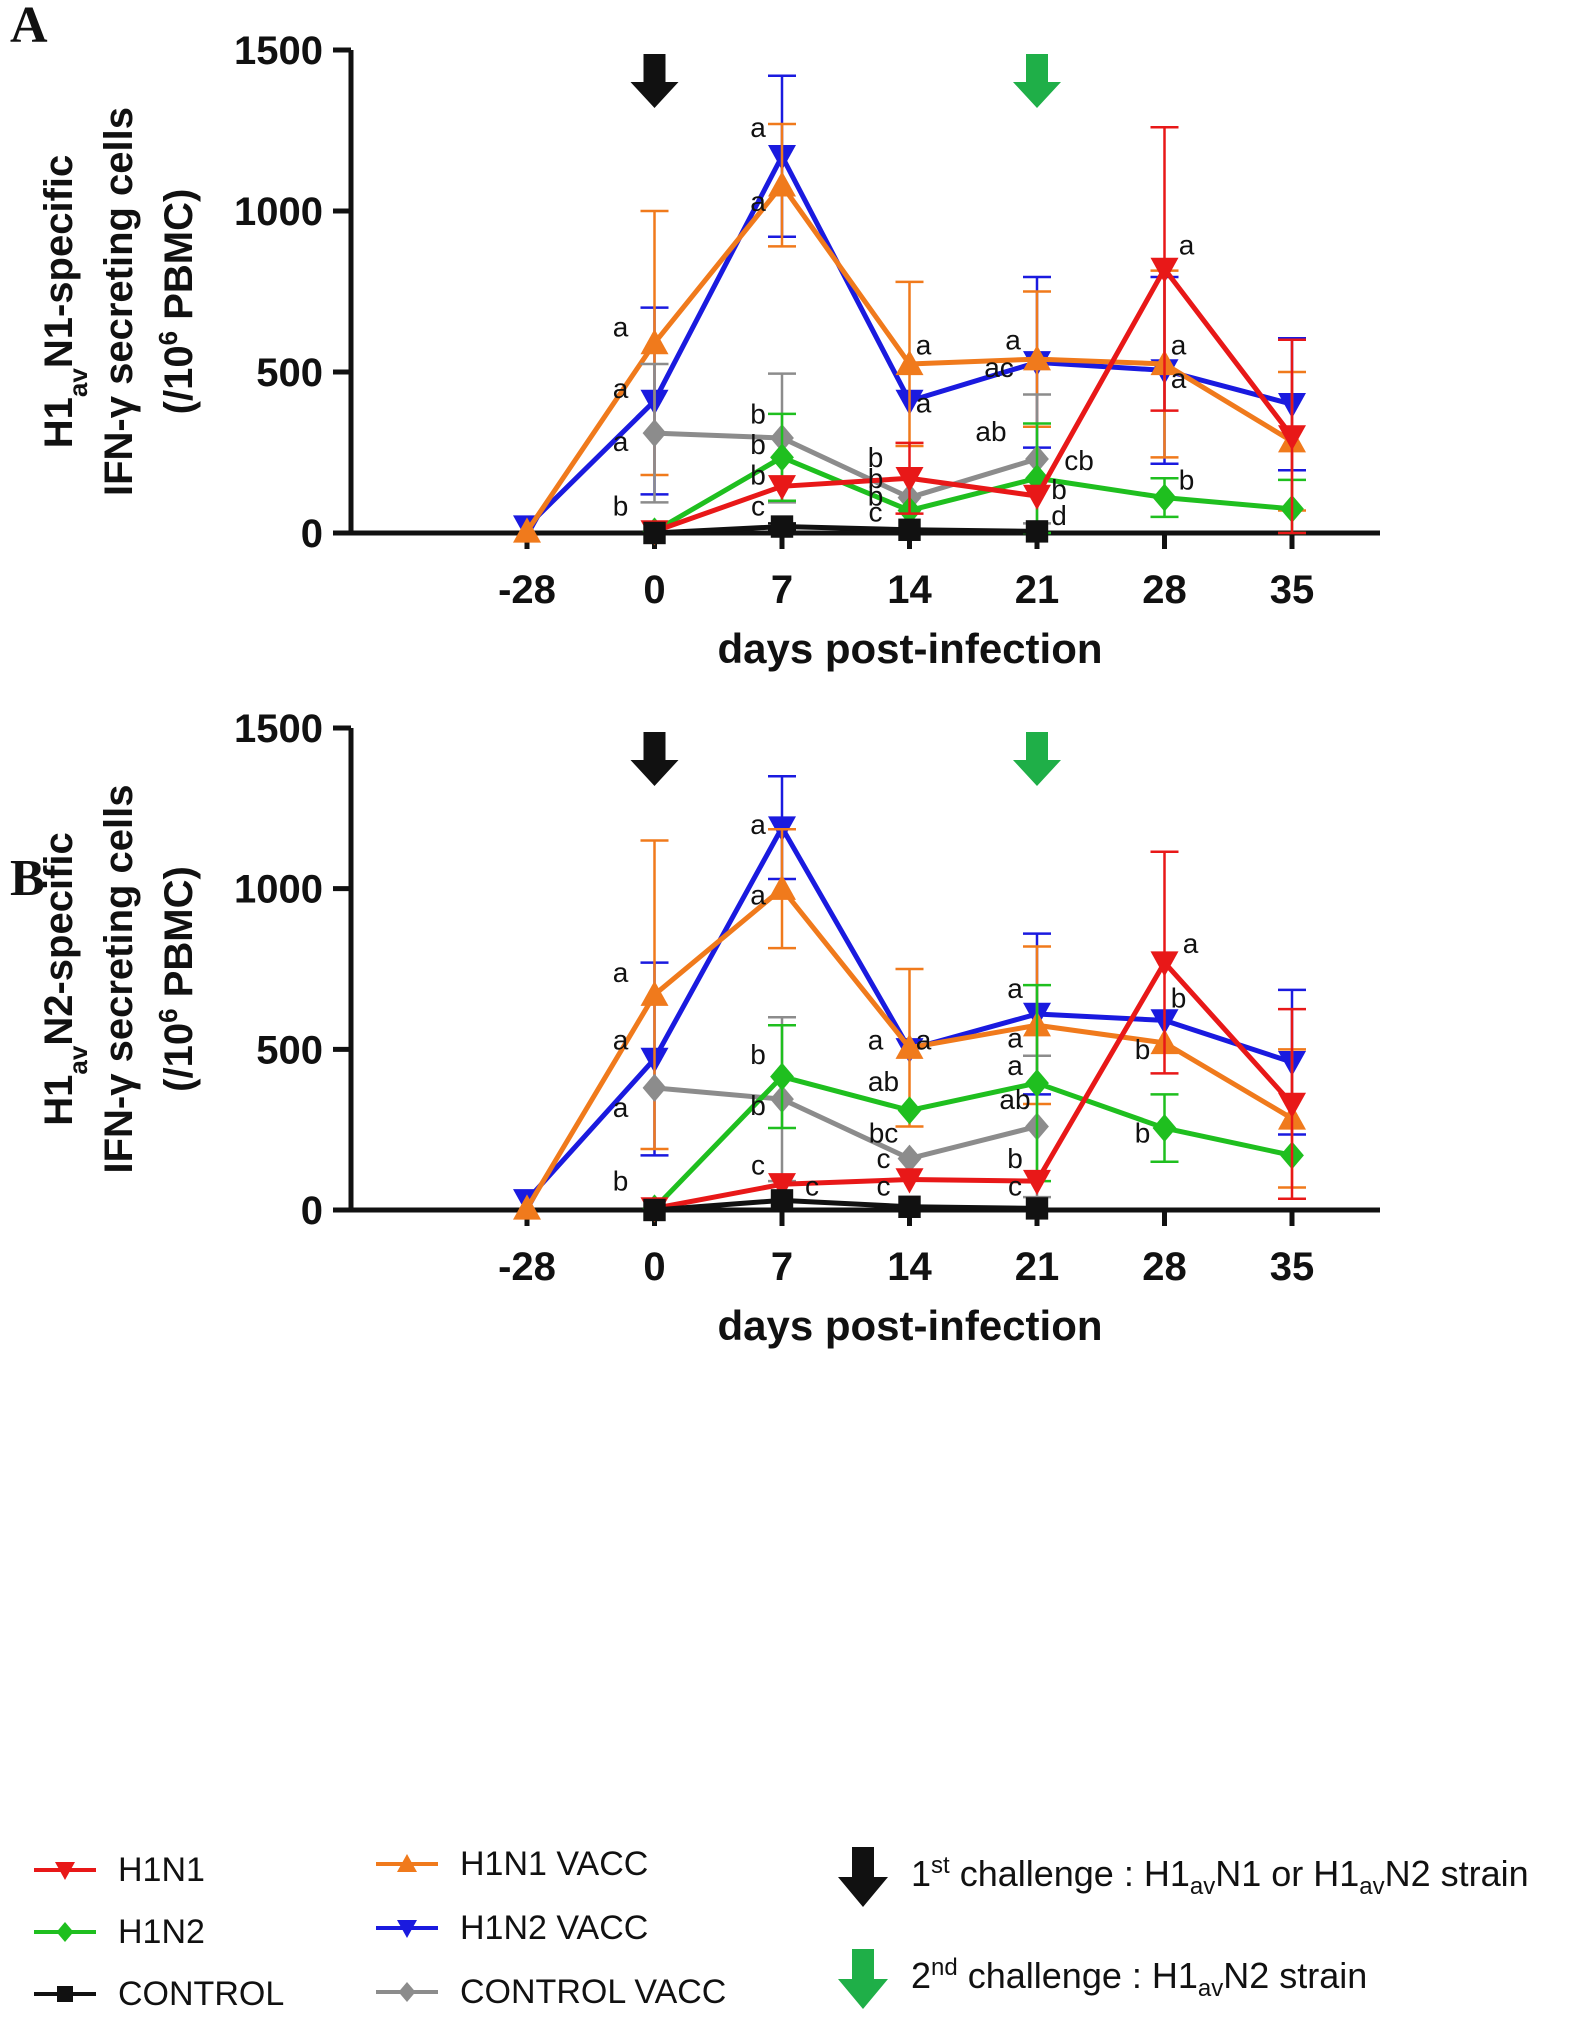 This screenshot has width=1594, height=2022. I want to click on y-axis-label-line: H1avN2-specific, so click(65, 978).